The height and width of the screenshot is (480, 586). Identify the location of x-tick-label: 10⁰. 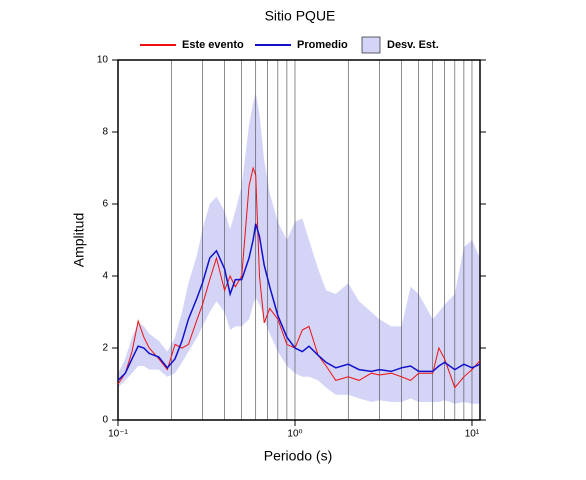
(294, 434).